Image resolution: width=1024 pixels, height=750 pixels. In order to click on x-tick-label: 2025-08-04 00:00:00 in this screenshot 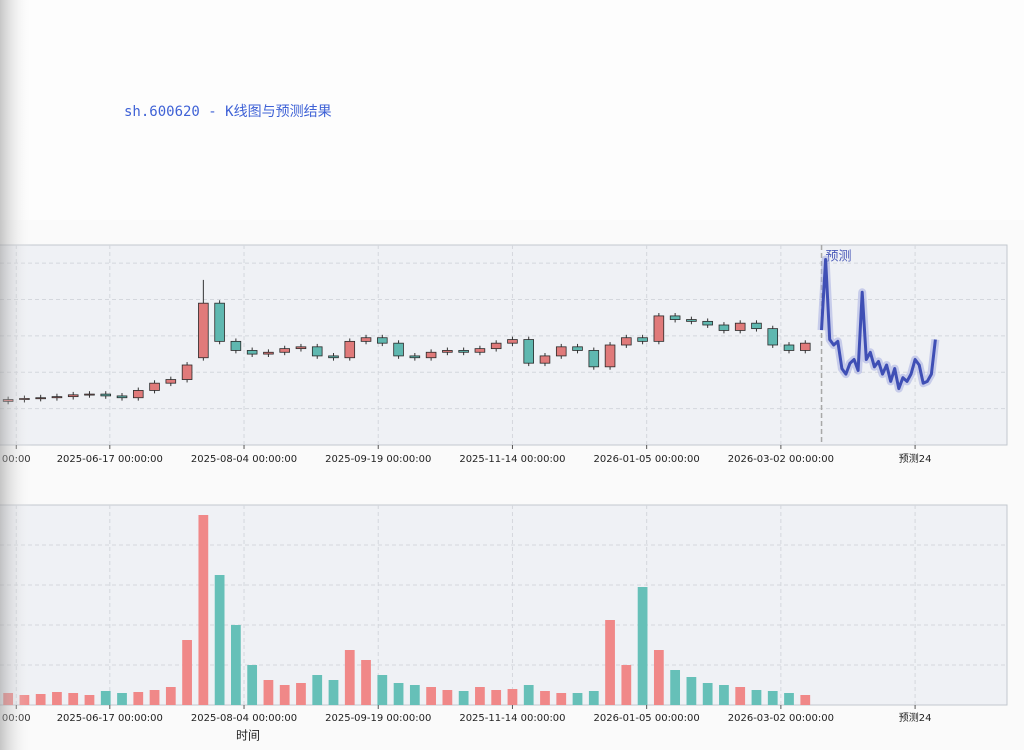, I will do `click(244, 459)`.